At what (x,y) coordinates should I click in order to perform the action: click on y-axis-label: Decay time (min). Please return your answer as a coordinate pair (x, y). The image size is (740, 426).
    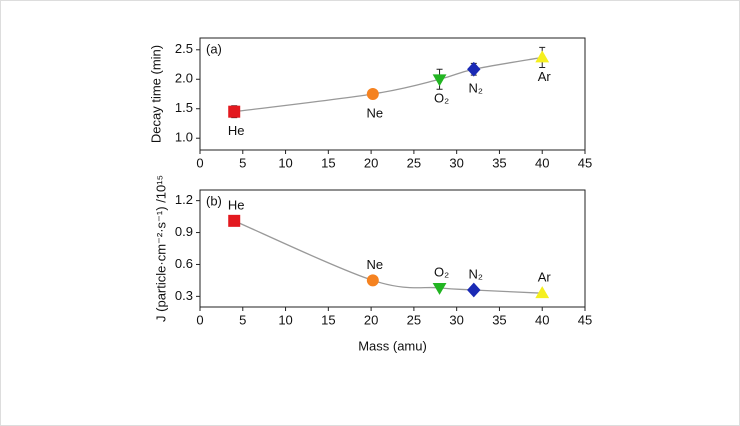
    Looking at the image, I should click on (155, 94).